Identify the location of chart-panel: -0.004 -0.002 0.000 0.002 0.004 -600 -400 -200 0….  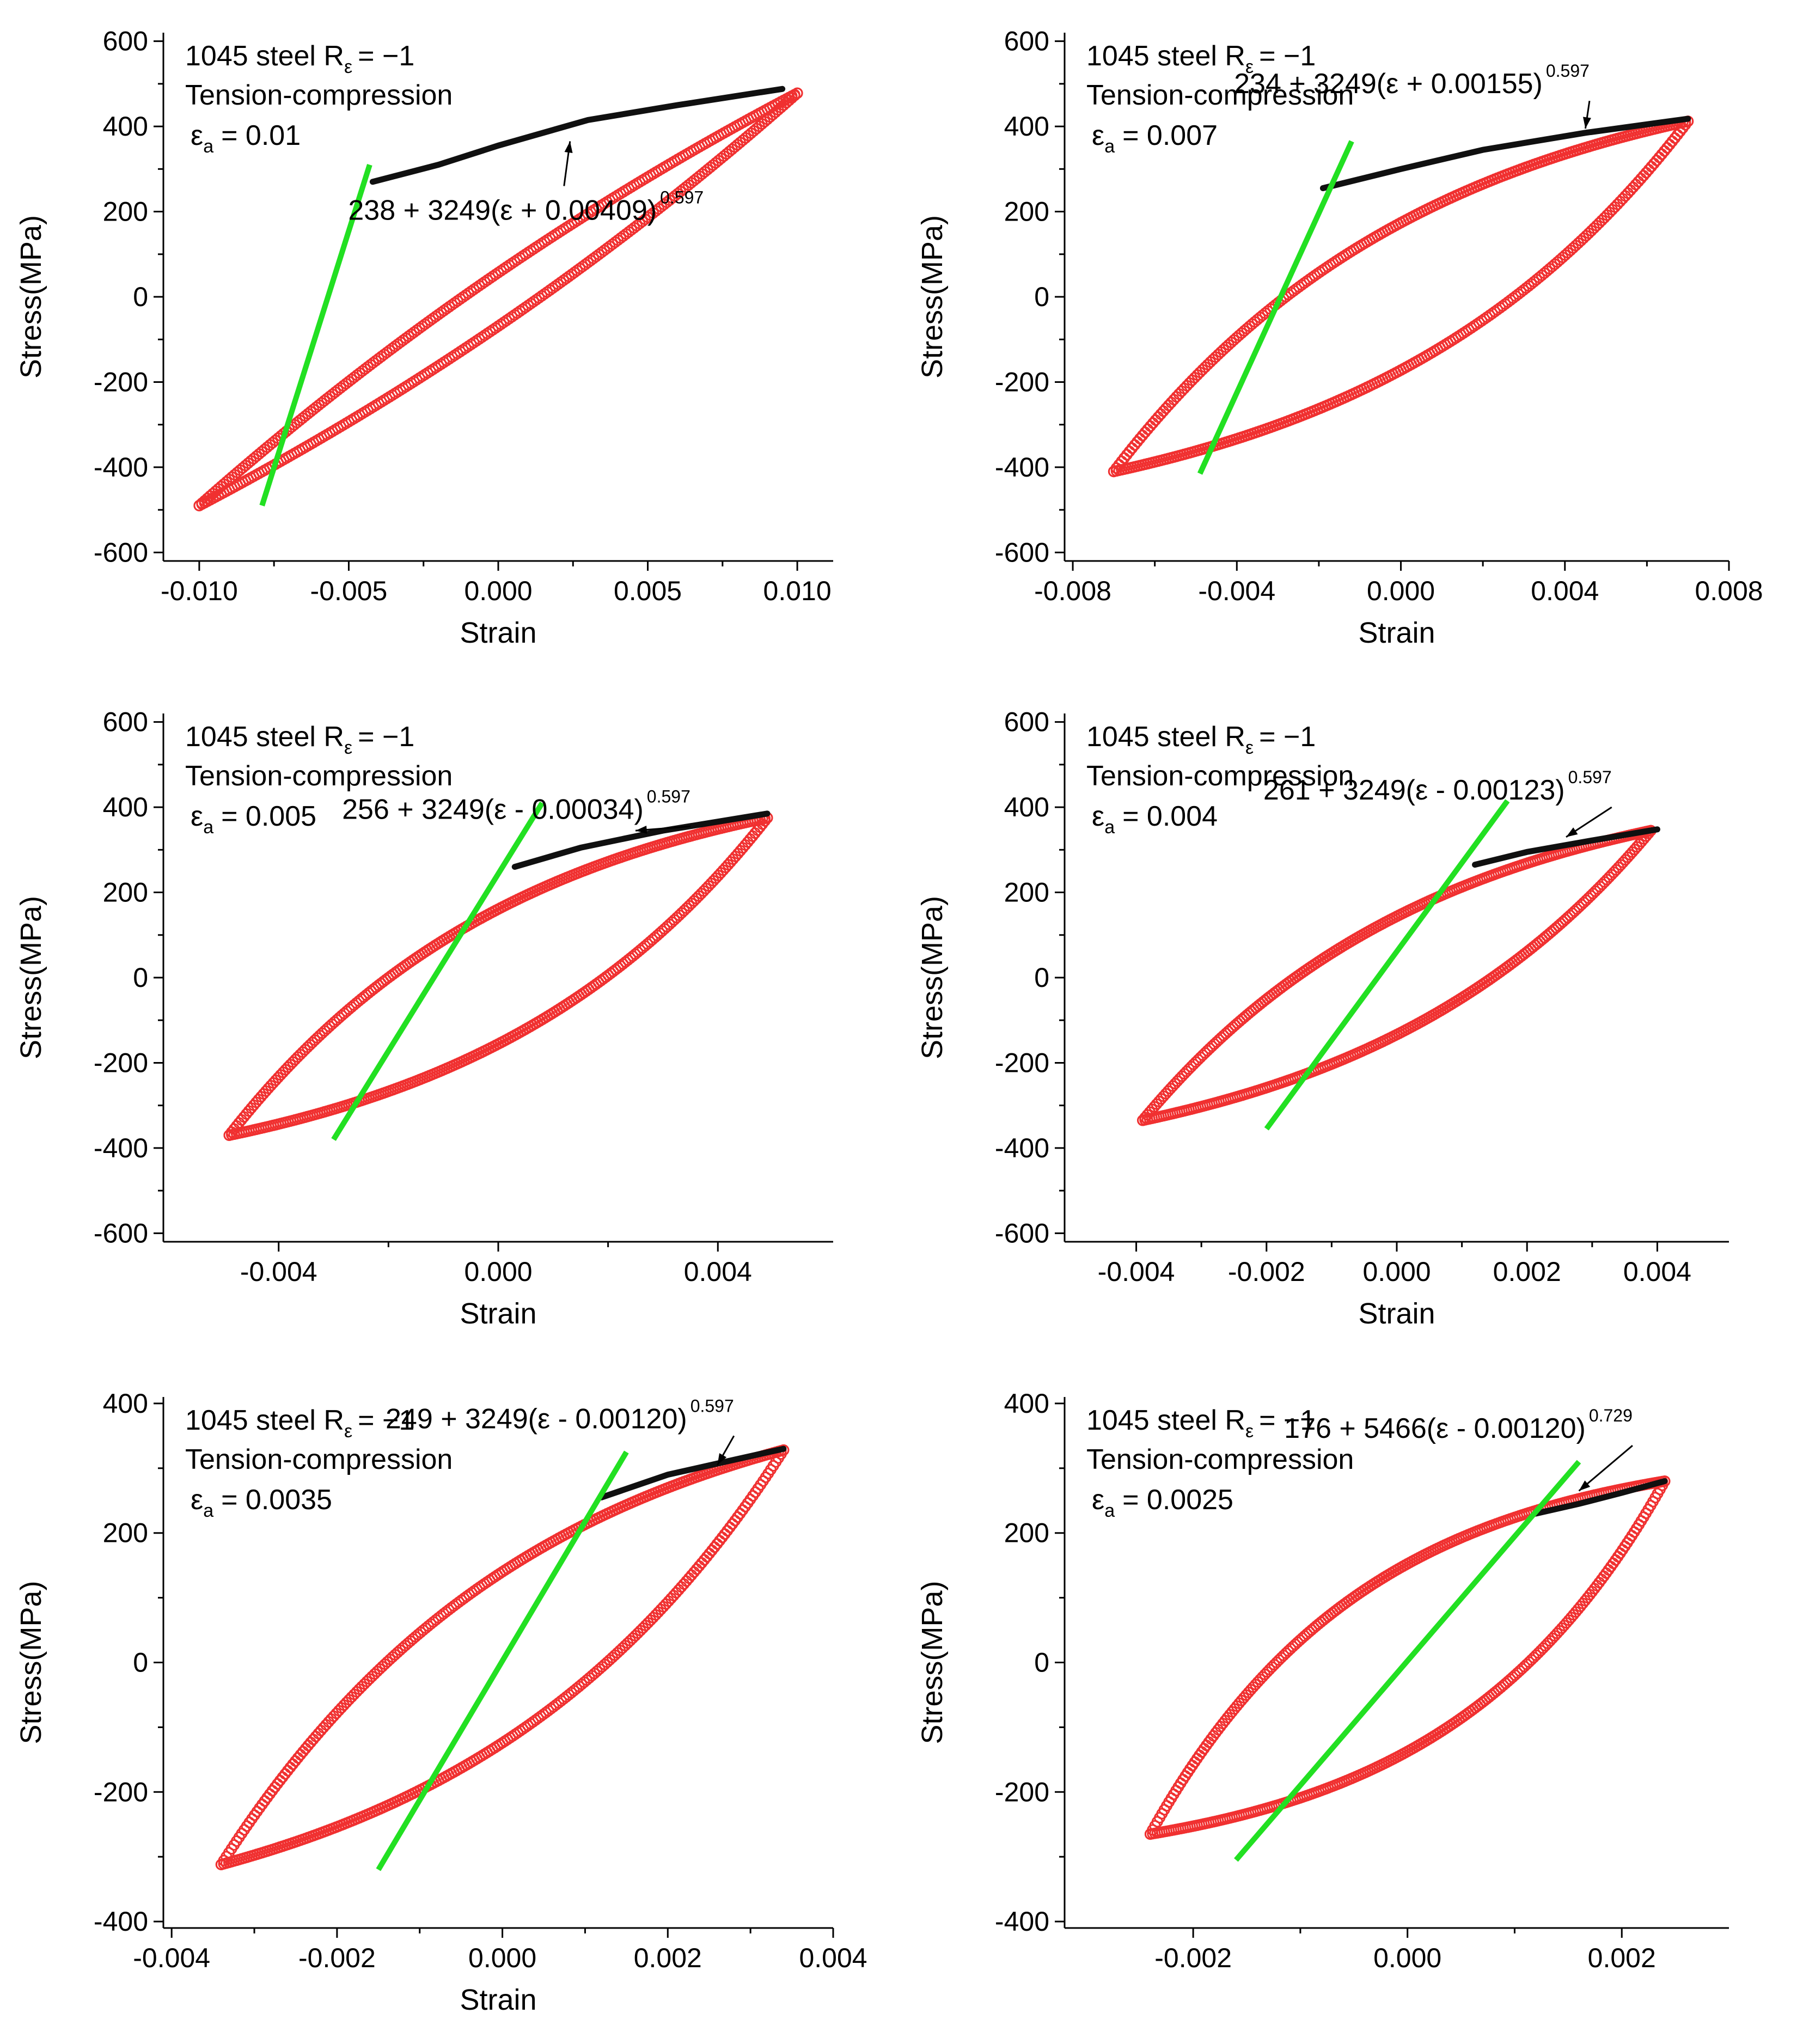
(1322, 1019).